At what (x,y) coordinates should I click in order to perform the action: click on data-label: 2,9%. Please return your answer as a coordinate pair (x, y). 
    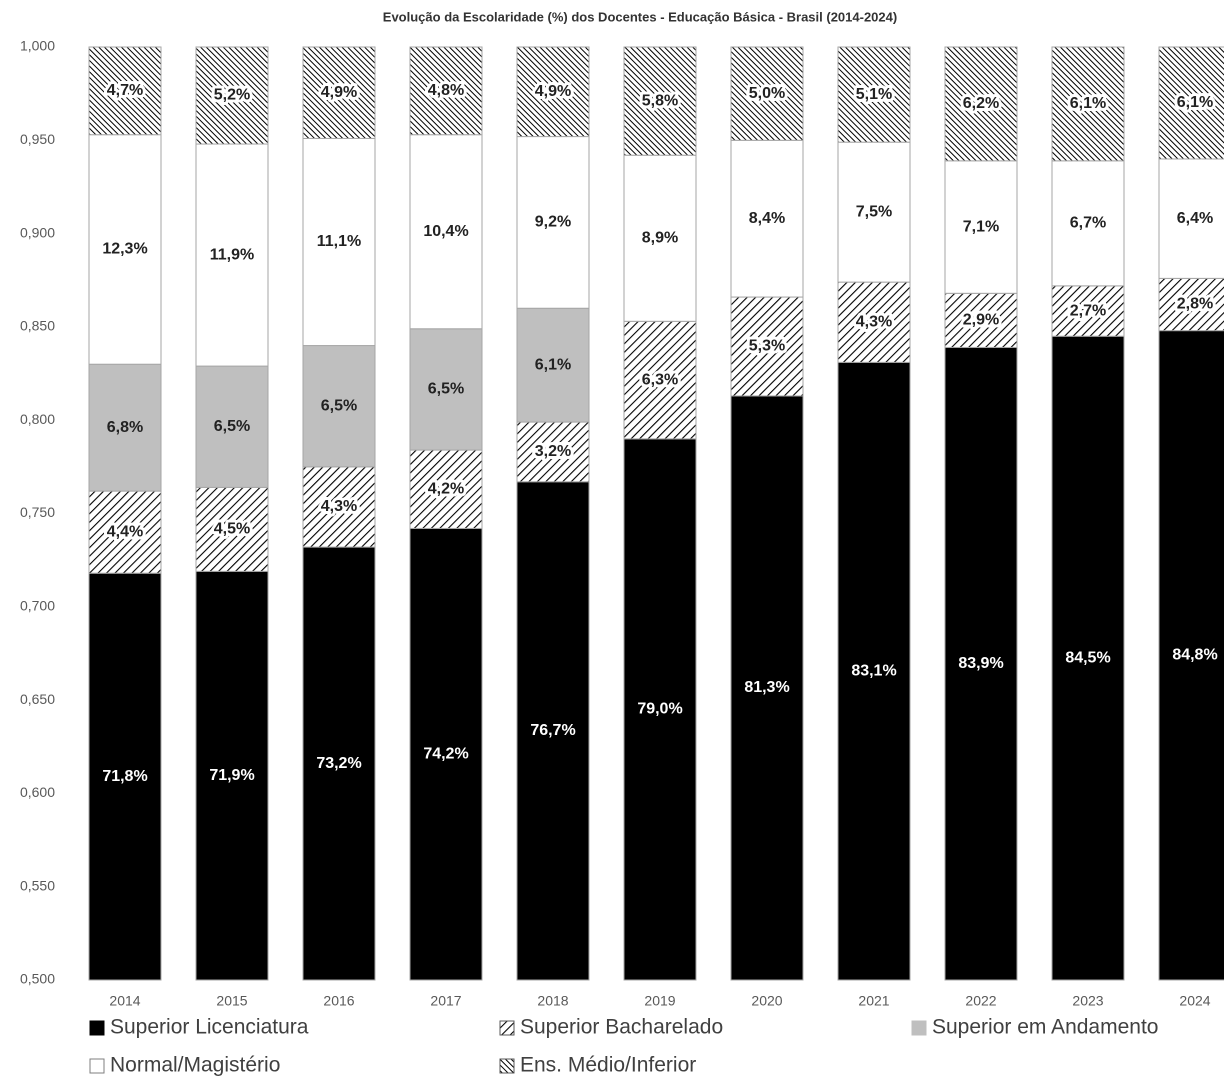
    Looking at the image, I should click on (981, 320).